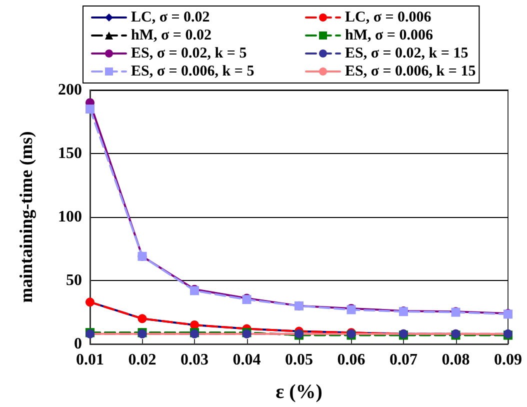  What do you see at coordinates (246, 360) in the screenshot?
I see `x-tick-label: 0.04` at bounding box center [246, 360].